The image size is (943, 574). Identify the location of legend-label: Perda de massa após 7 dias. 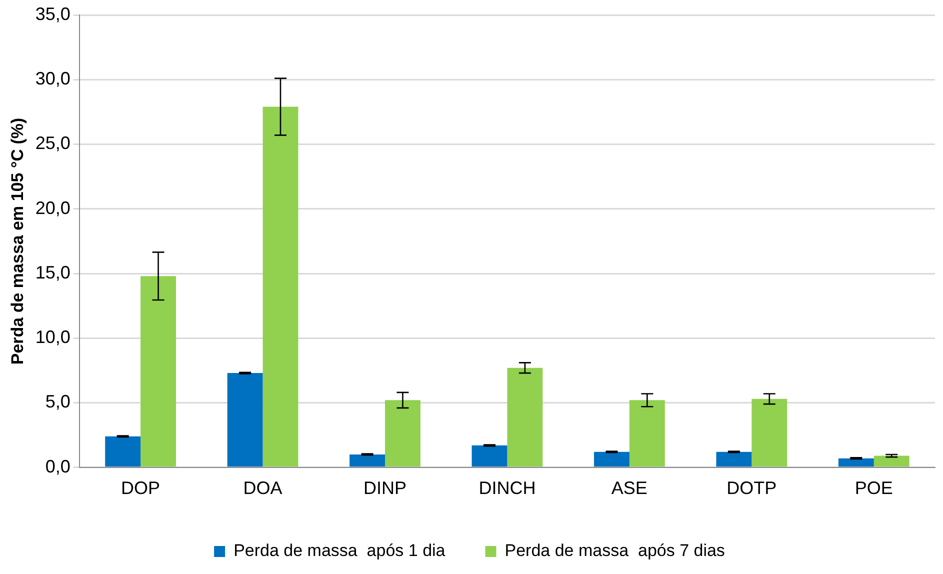
(614, 550).